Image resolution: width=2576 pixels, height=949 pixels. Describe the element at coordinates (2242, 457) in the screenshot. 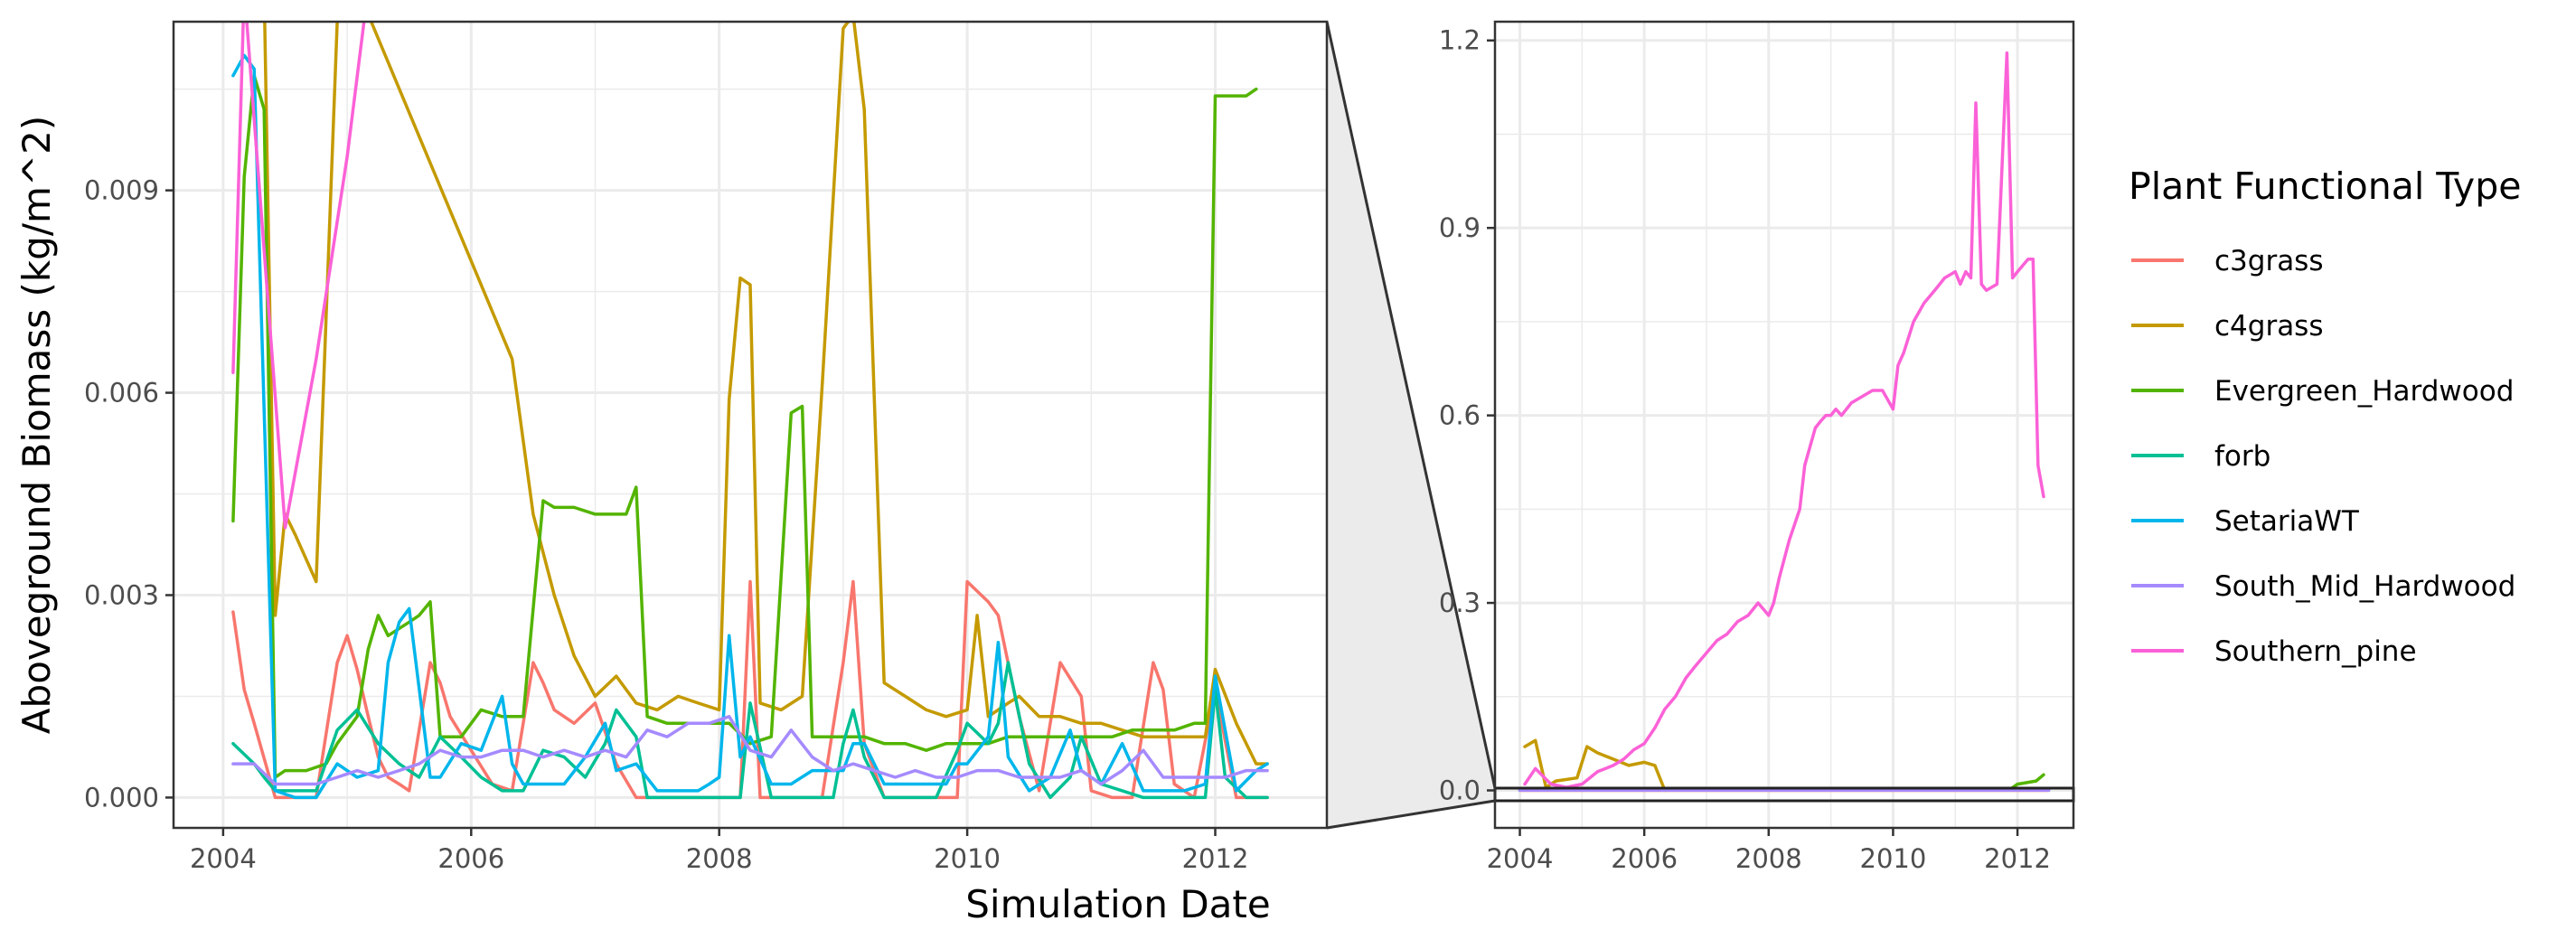

I see `legend-label: forb` at that location.